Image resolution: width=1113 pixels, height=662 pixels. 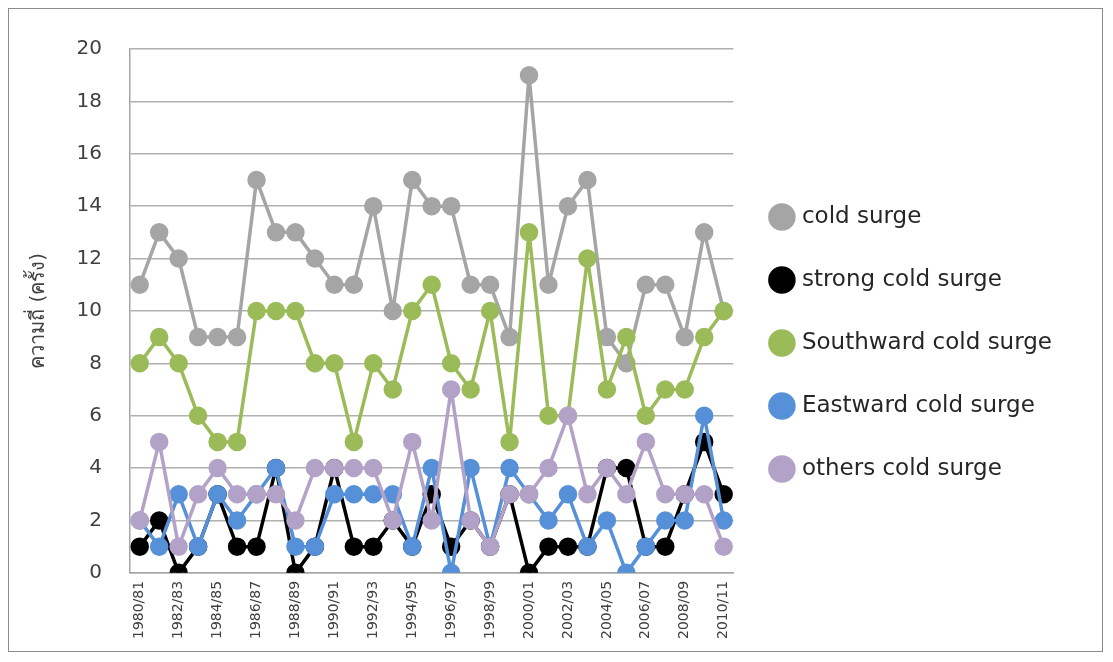 I want to click on legend-label: Eastward cold surge, so click(x=918, y=403).